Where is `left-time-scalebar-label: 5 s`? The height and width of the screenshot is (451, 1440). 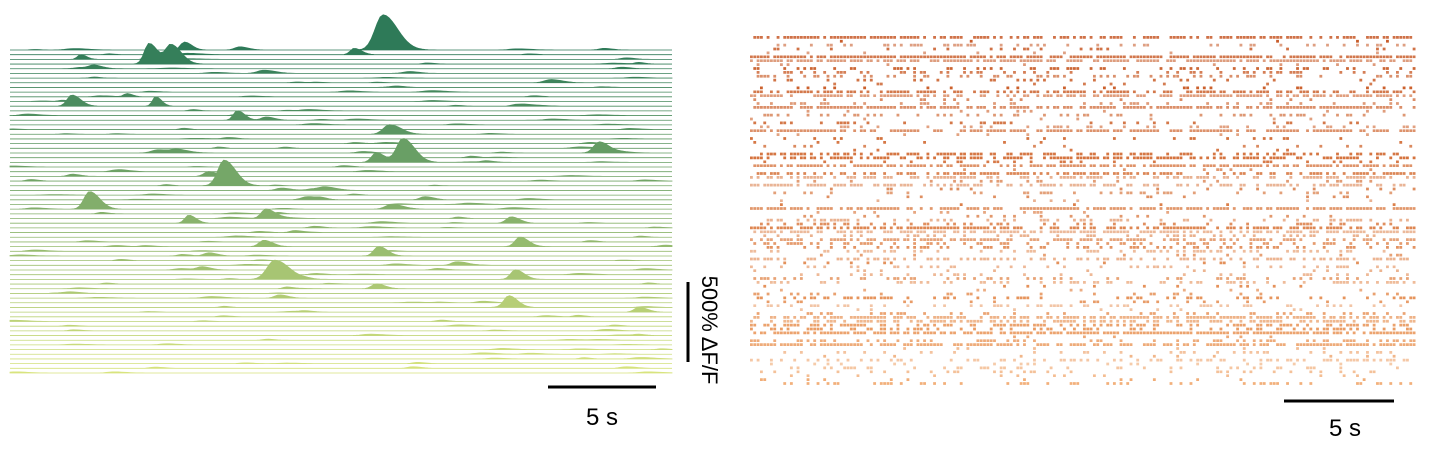
left-time-scalebar-label: 5 s is located at coordinates (602, 417).